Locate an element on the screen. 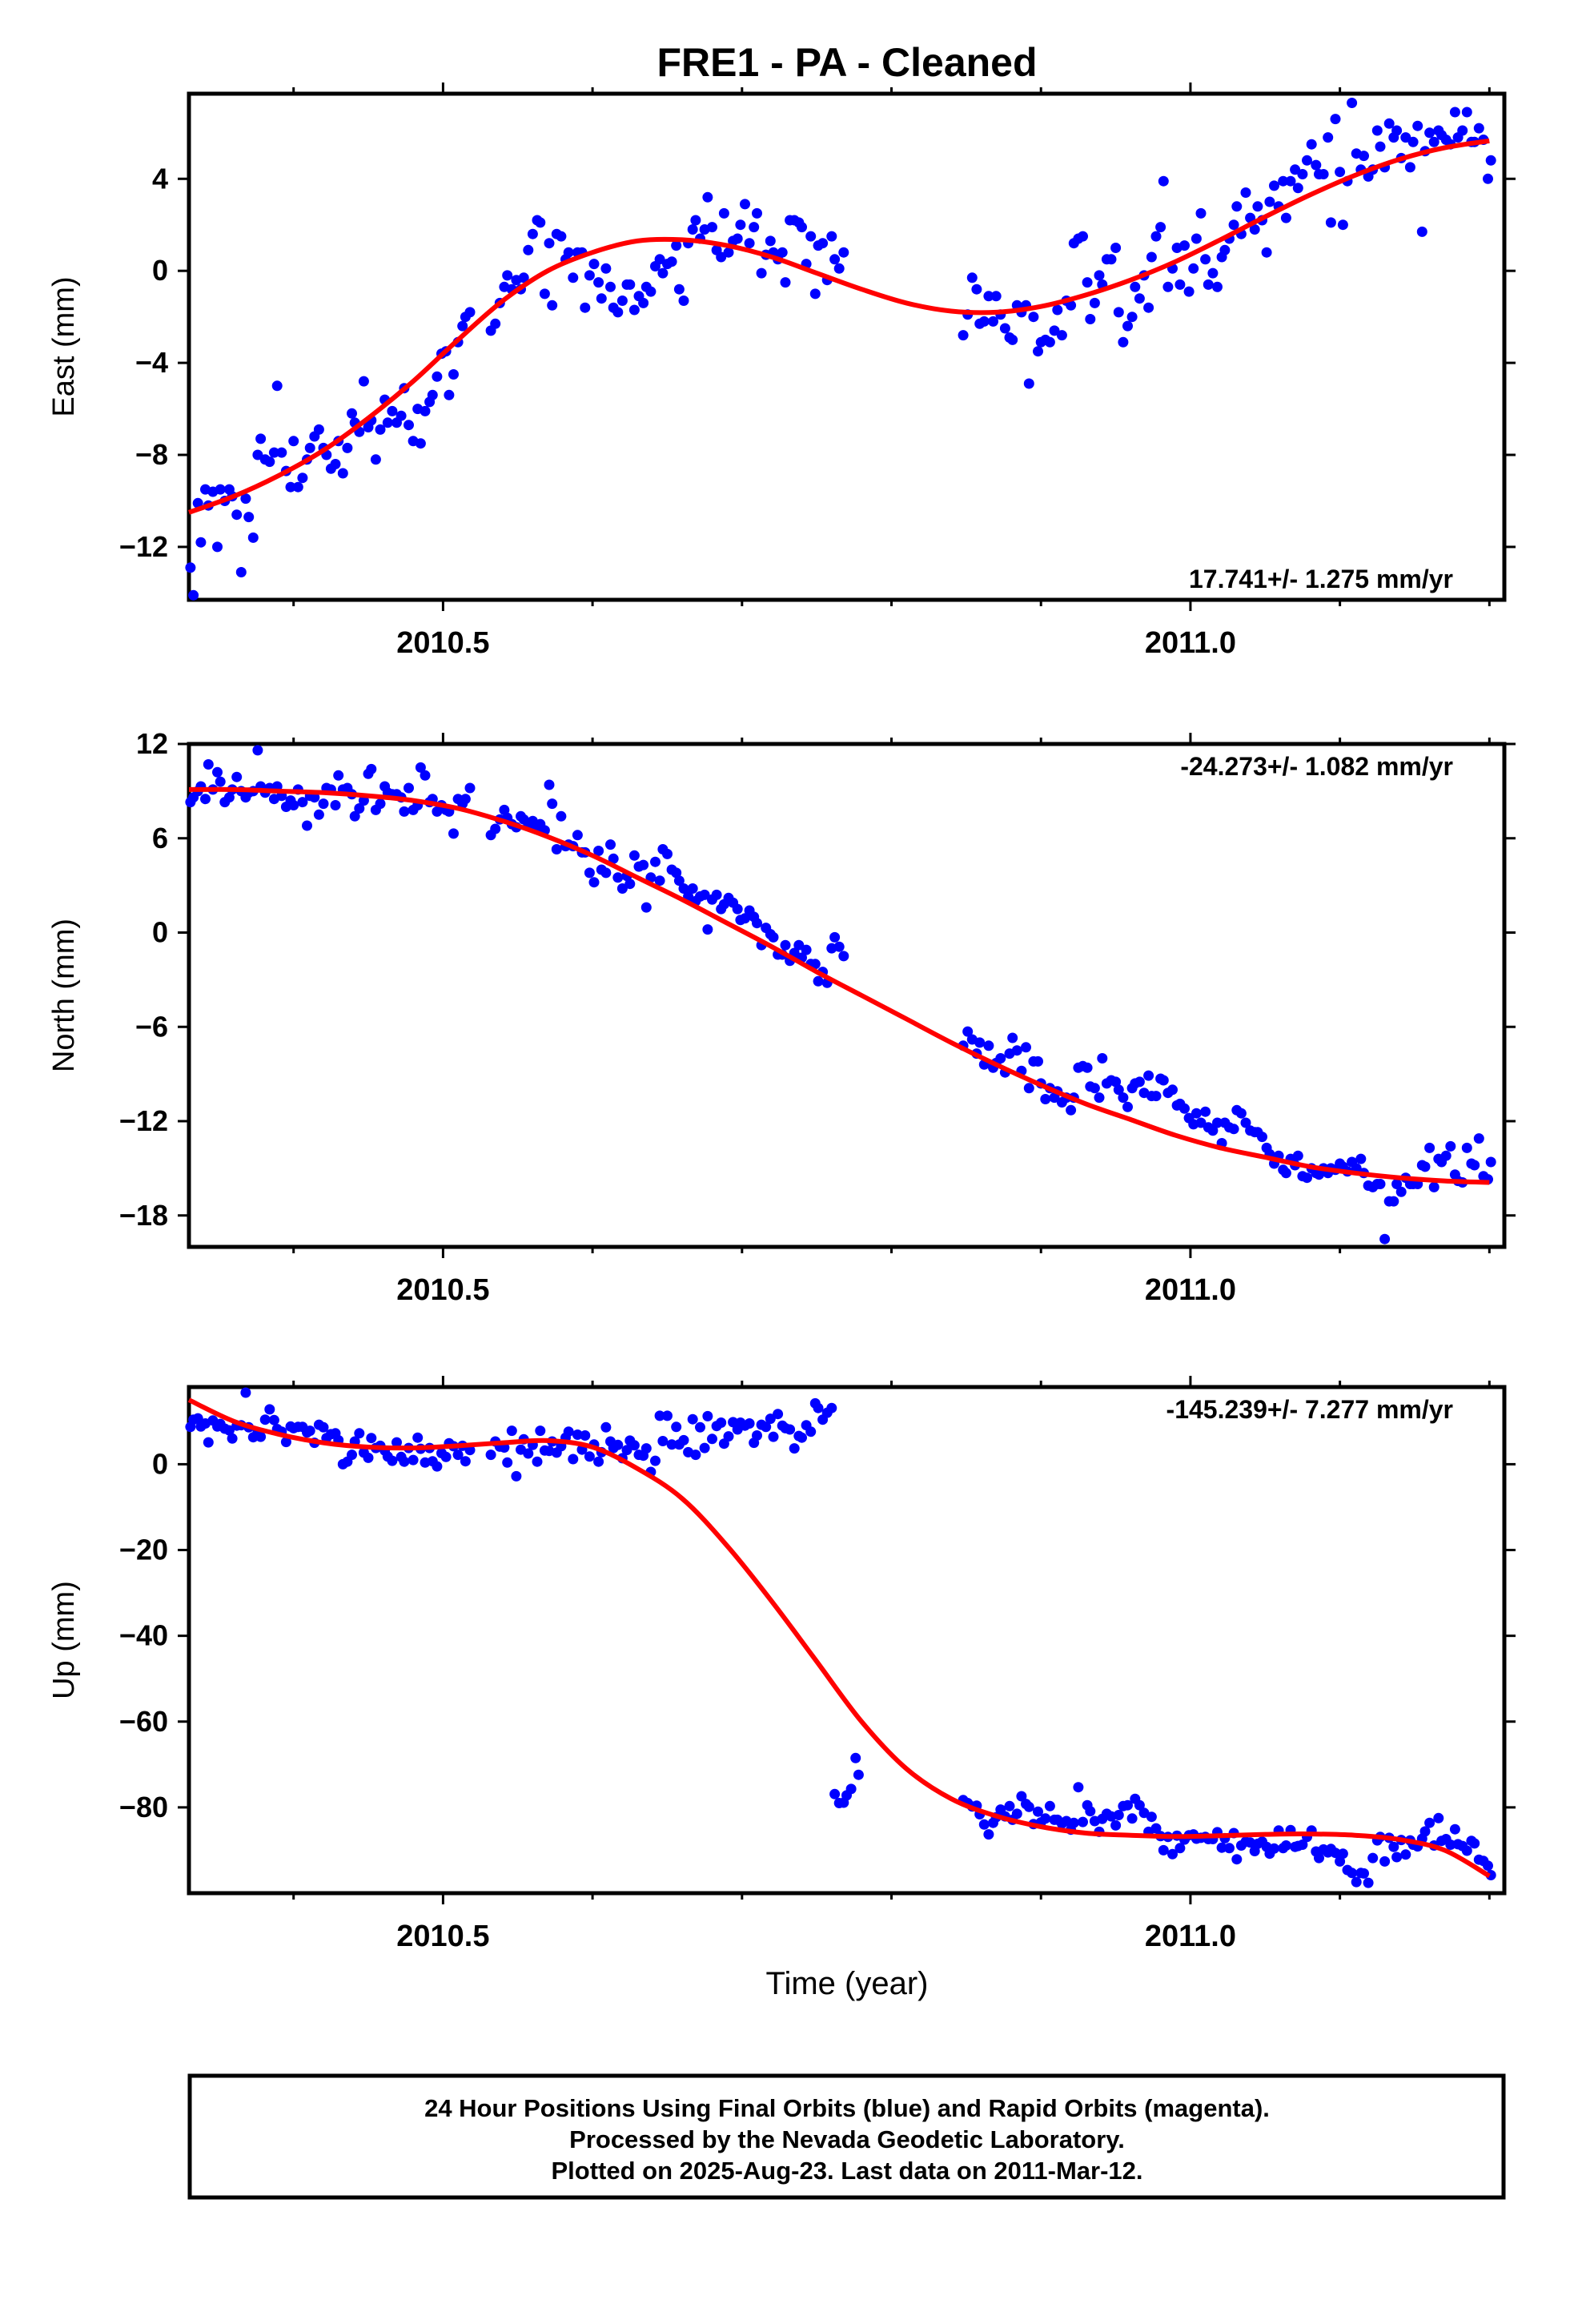  up-ytick-label: −20 is located at coordinates (144, 1550).